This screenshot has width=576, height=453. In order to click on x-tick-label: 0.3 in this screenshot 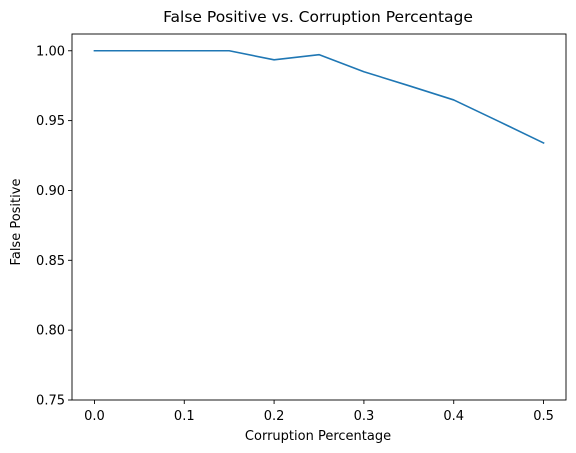, I will do `click(364, 416)`.